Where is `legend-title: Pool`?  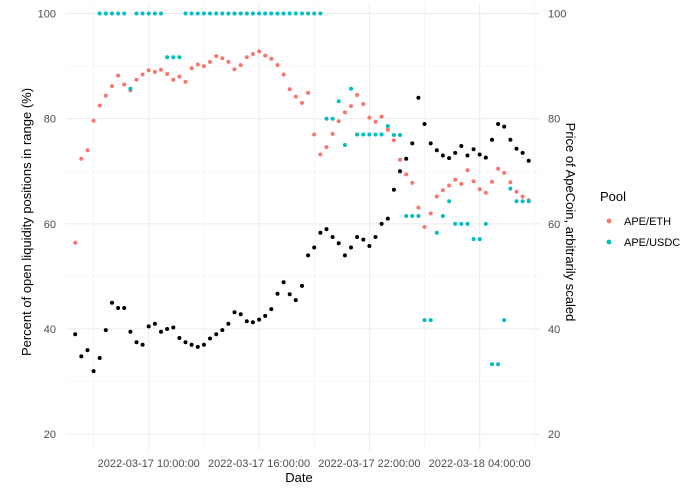 legend-title: Pool is located at coordinates (613, 196).